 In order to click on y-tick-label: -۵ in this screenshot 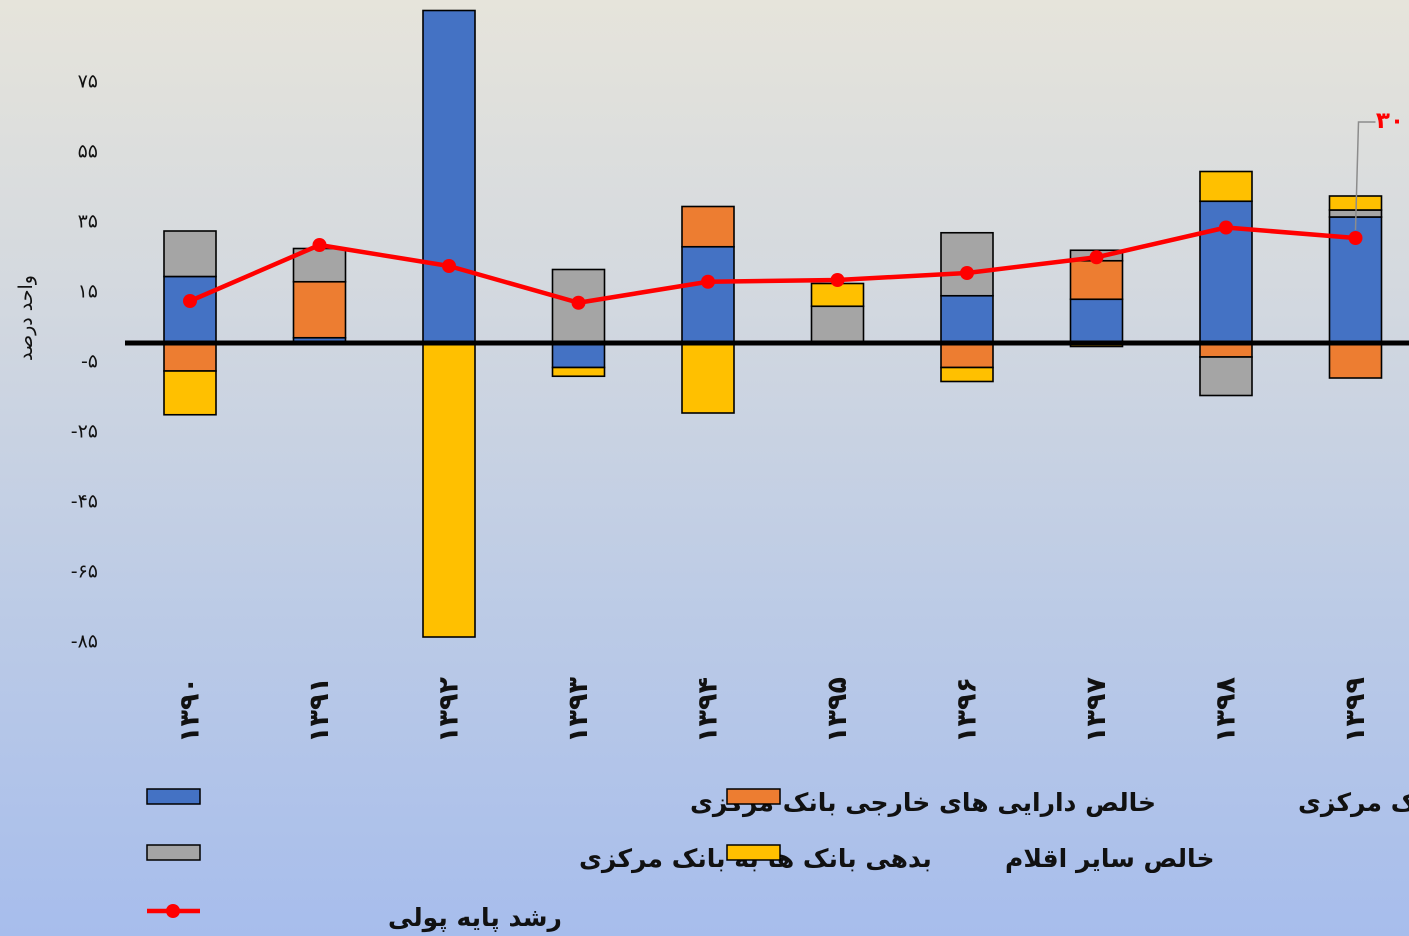, I will do `click(89, 362)`.